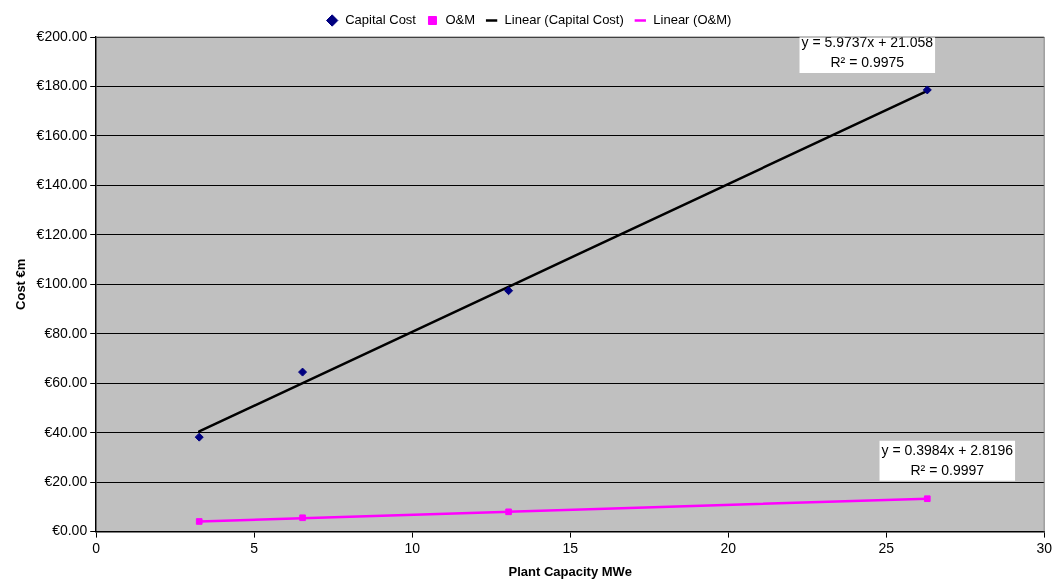 This screenshot has height=588, width=1055. Describe the element at coordinates (21, 284) in the screenshot. I see `y-axis-title: Cost €m` at that location.